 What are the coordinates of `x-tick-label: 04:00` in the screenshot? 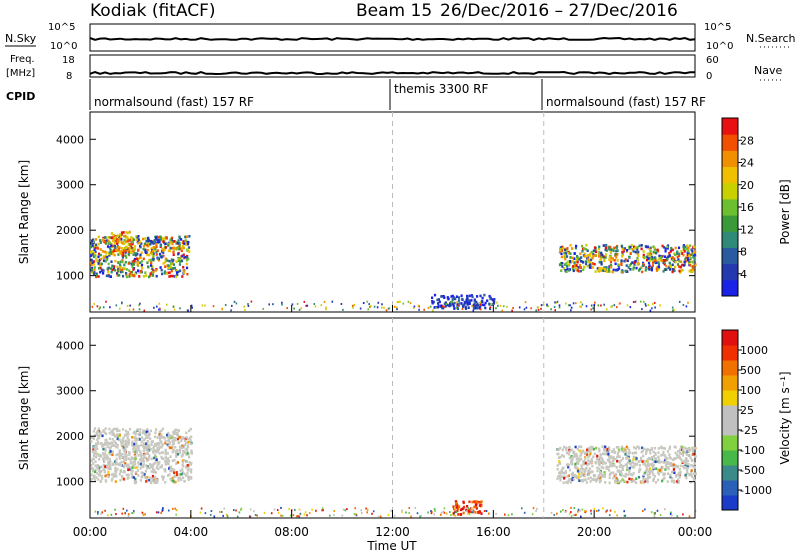 It's located at (191, 532).